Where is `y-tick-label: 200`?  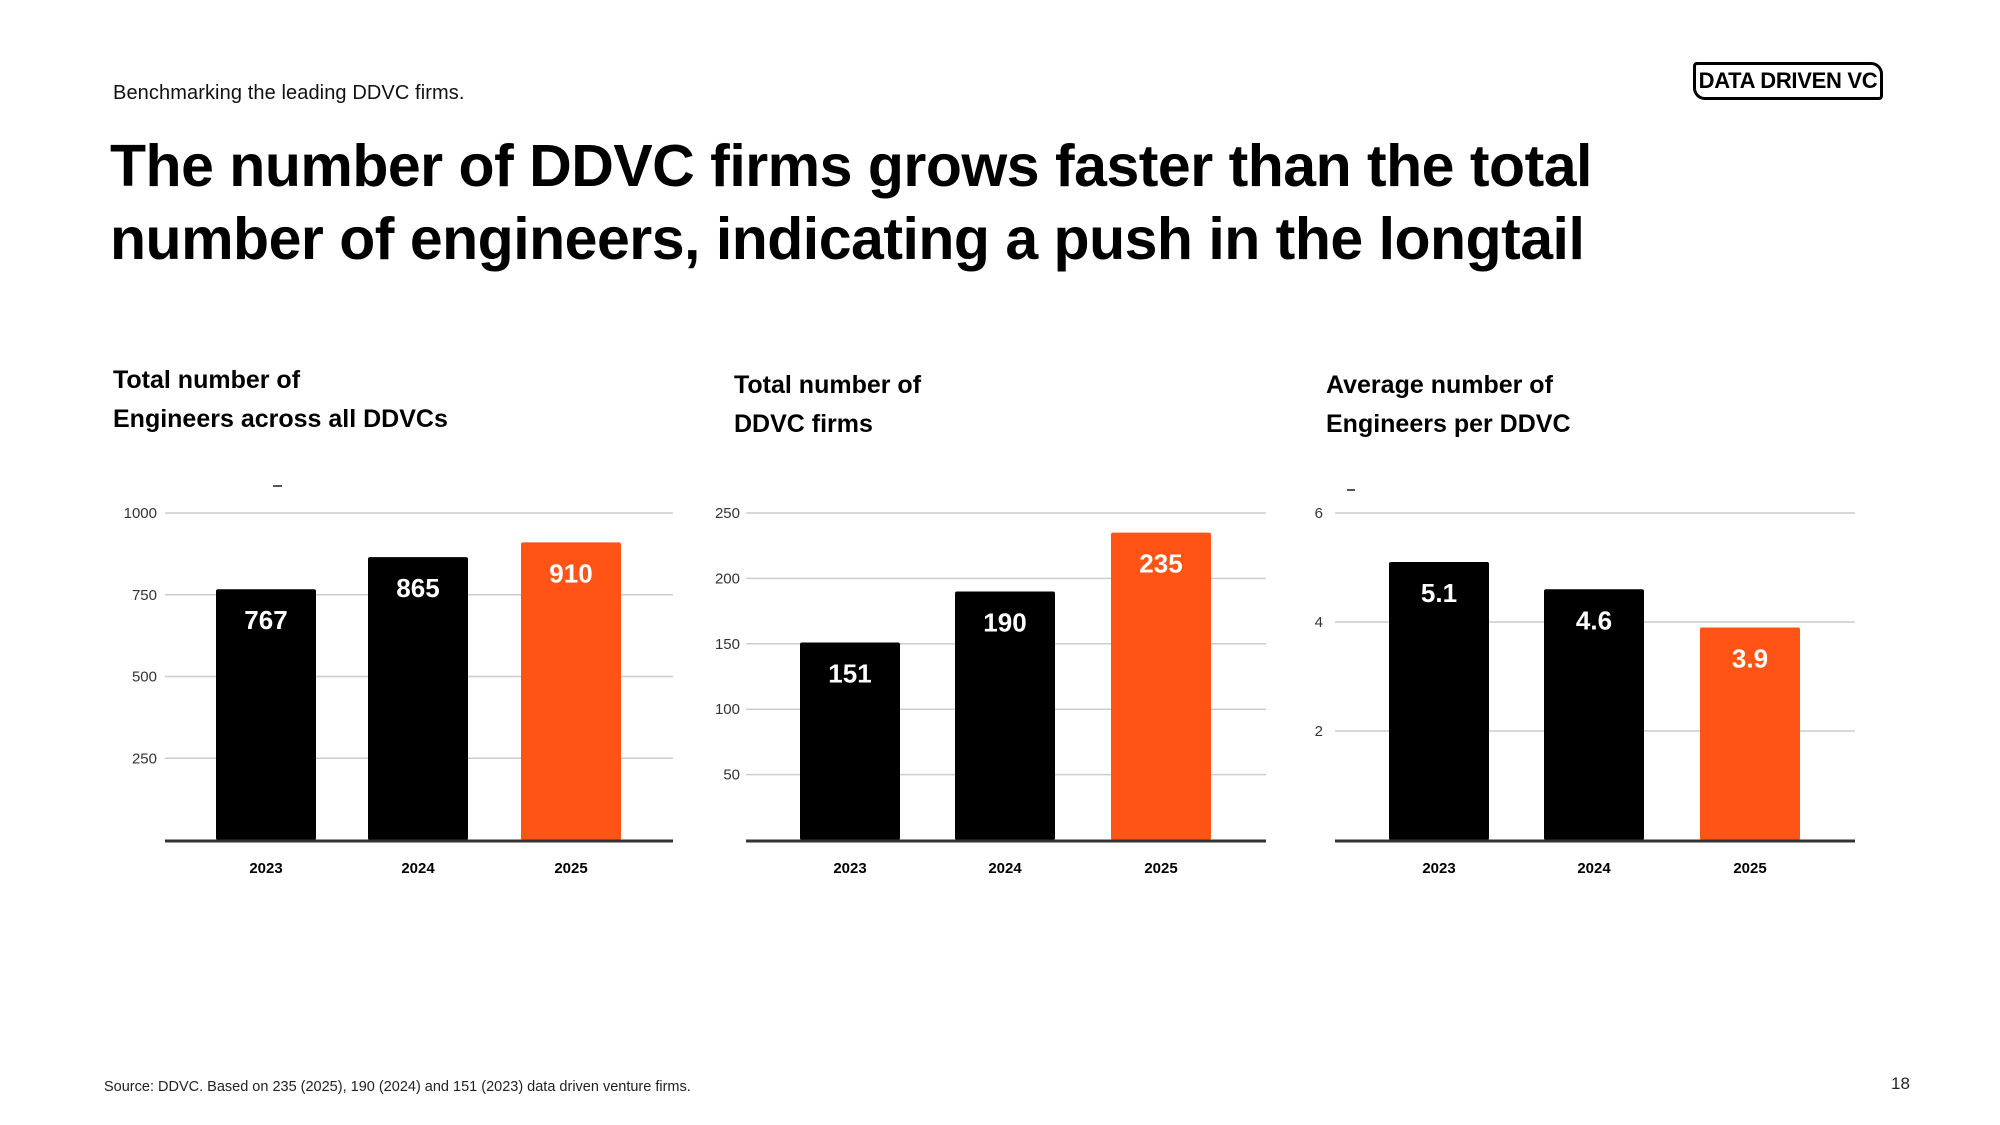
y-tick-label: 200 is located at coordinates (727, 578).